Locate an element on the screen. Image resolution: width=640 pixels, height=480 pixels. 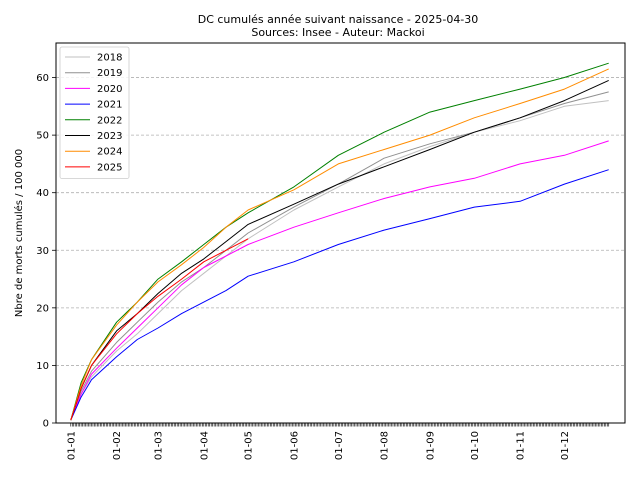
series-line-2025 is located at coordinates (159, 329).